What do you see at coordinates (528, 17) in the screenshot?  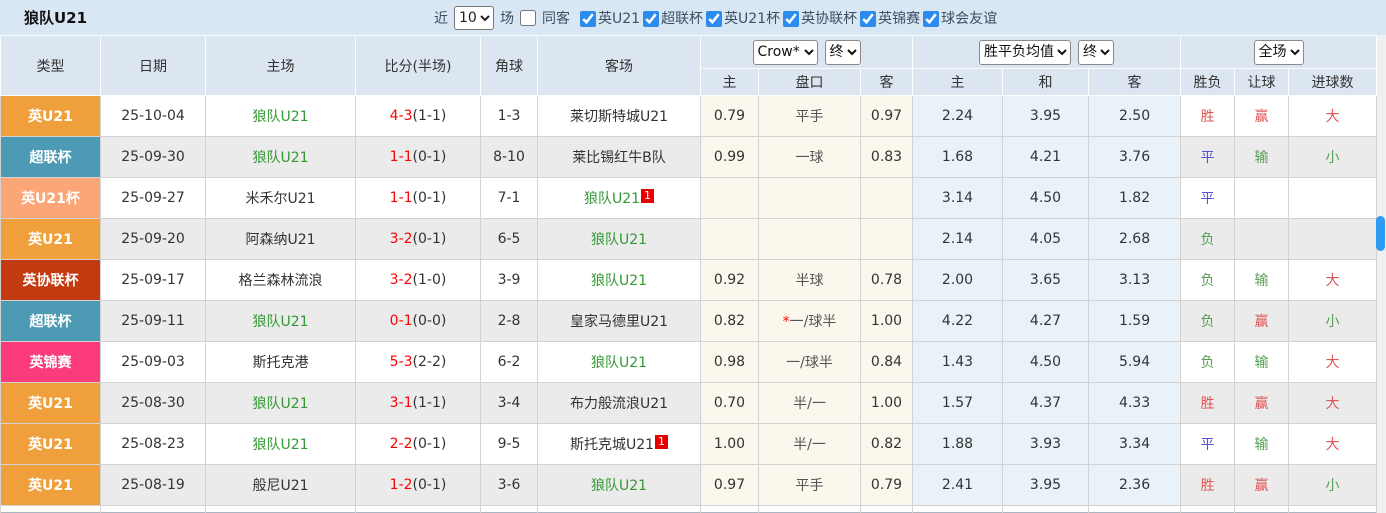 I see `same-away-checkbox` at bounding box center [528, 17].